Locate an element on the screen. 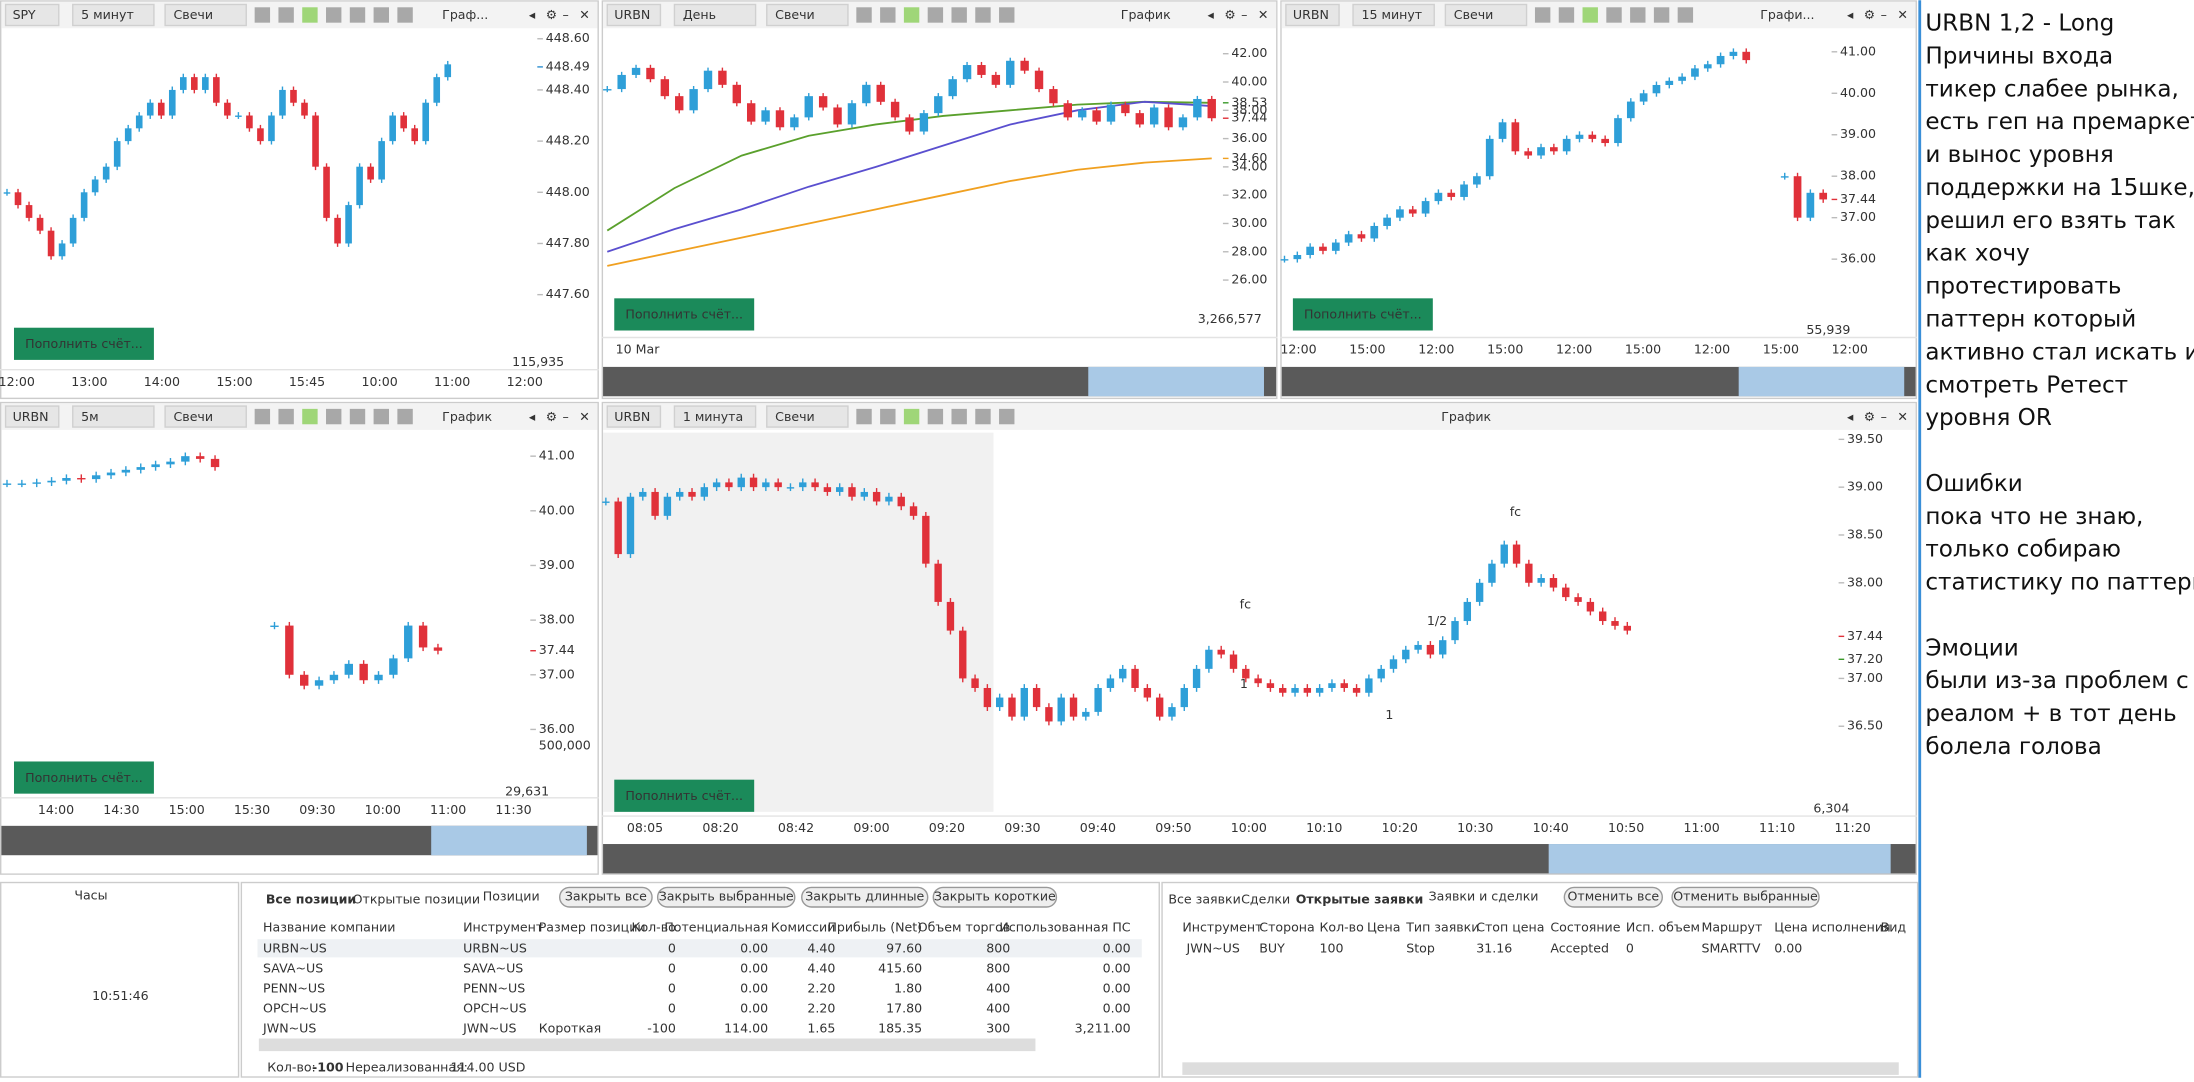 The height and width of the screenshot is (1082, 2194). tab: Все заявки is located at coordinates (1204, 899).